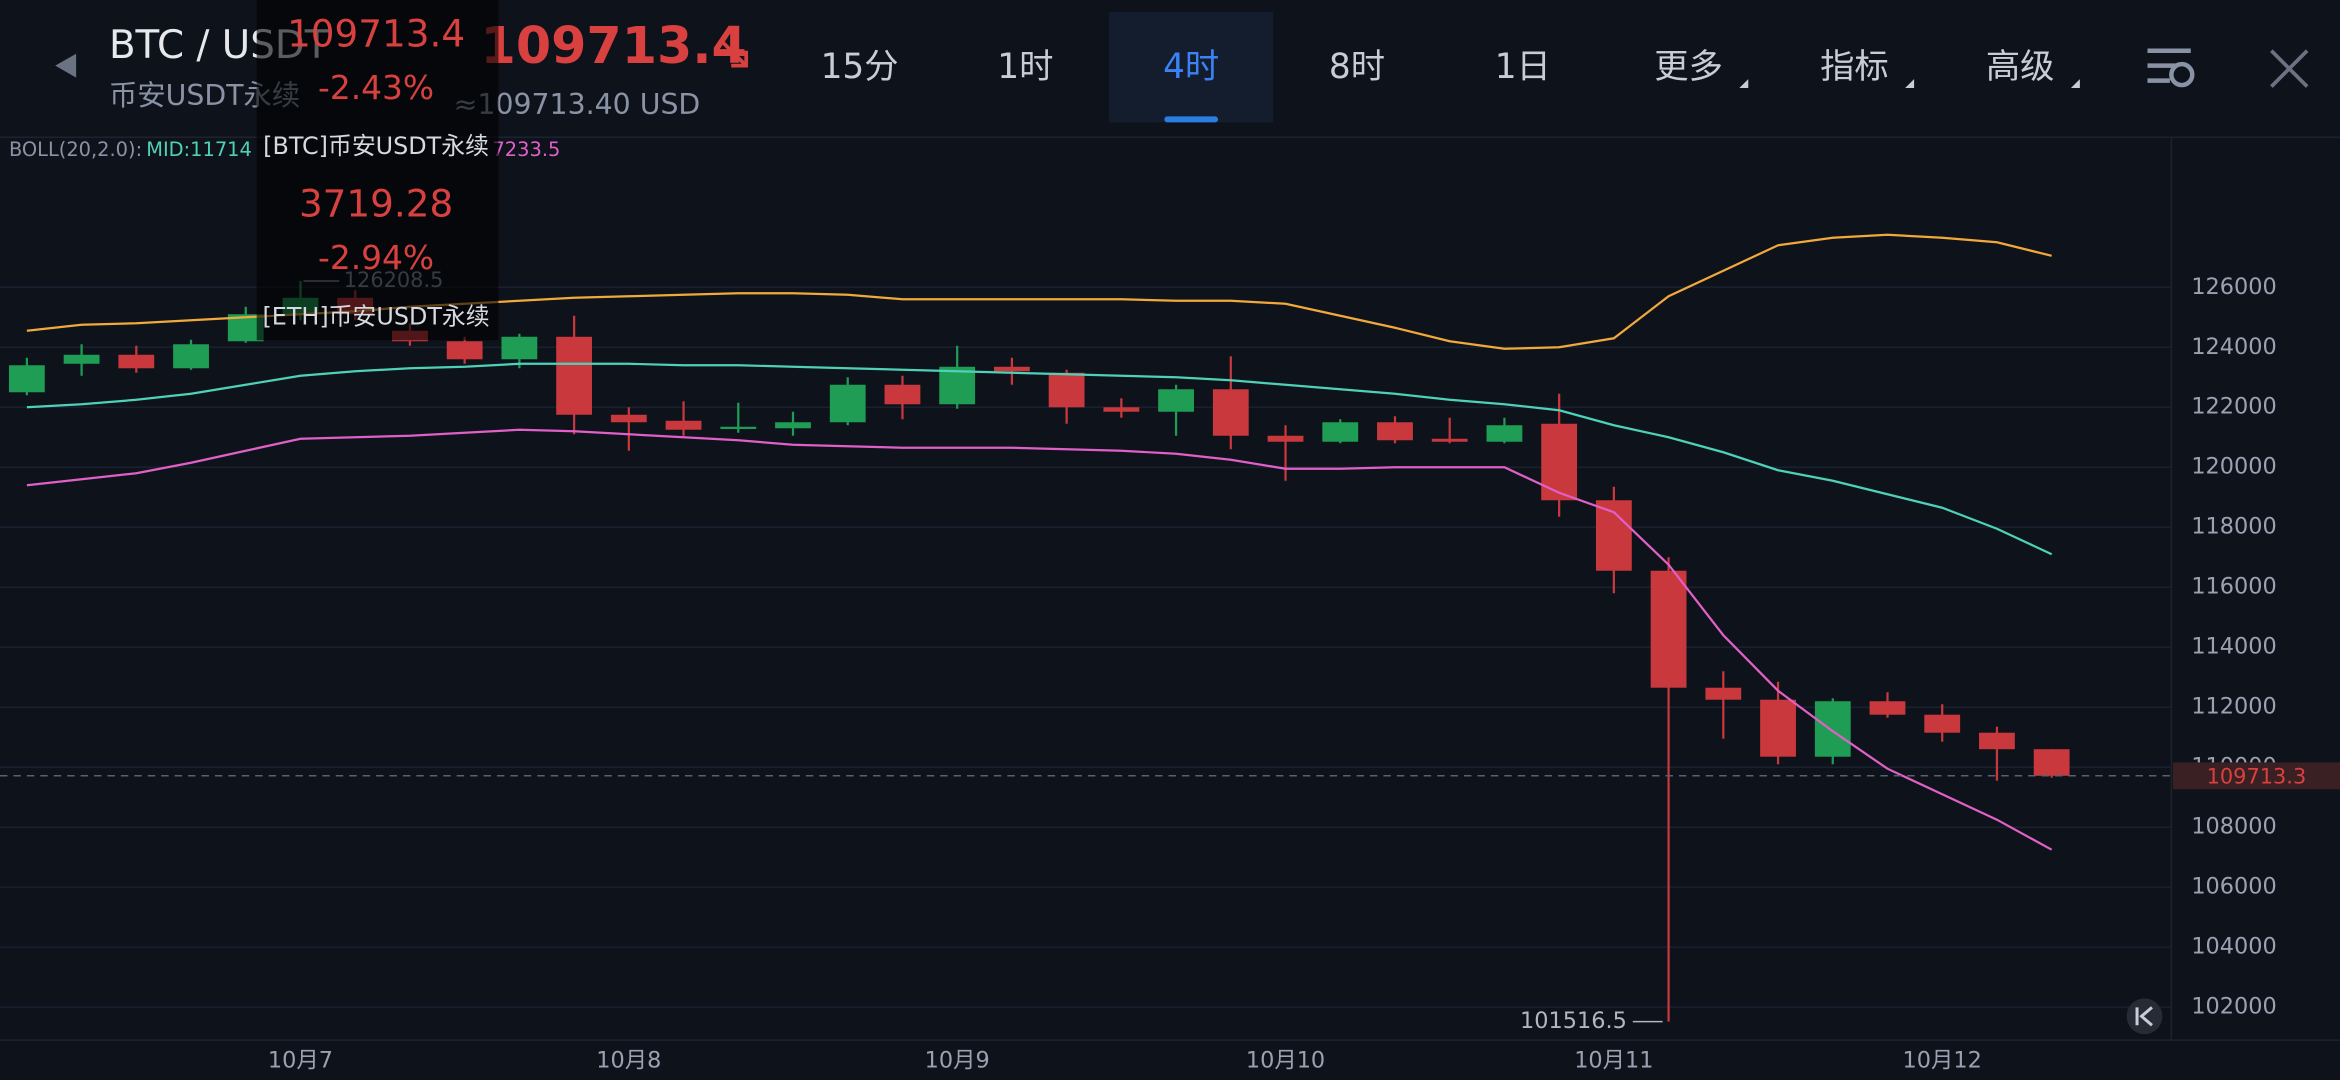  What do you see at coordinates (2171, 68) in the screenshot?
I see `settings-icon` at bounding box center [2171, 68].